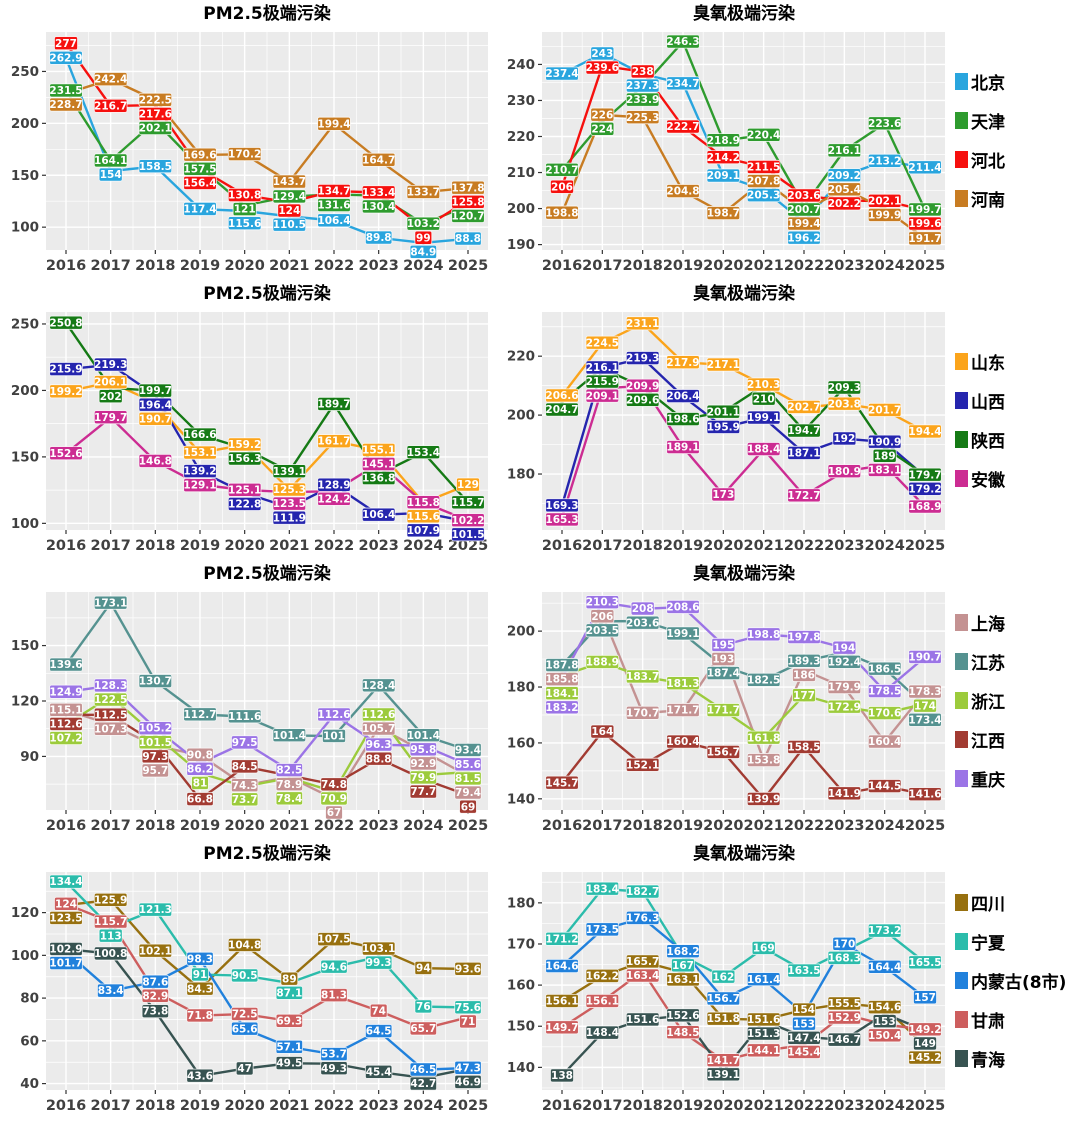  I want to click on data-label: 82.9, so click(155, 996).